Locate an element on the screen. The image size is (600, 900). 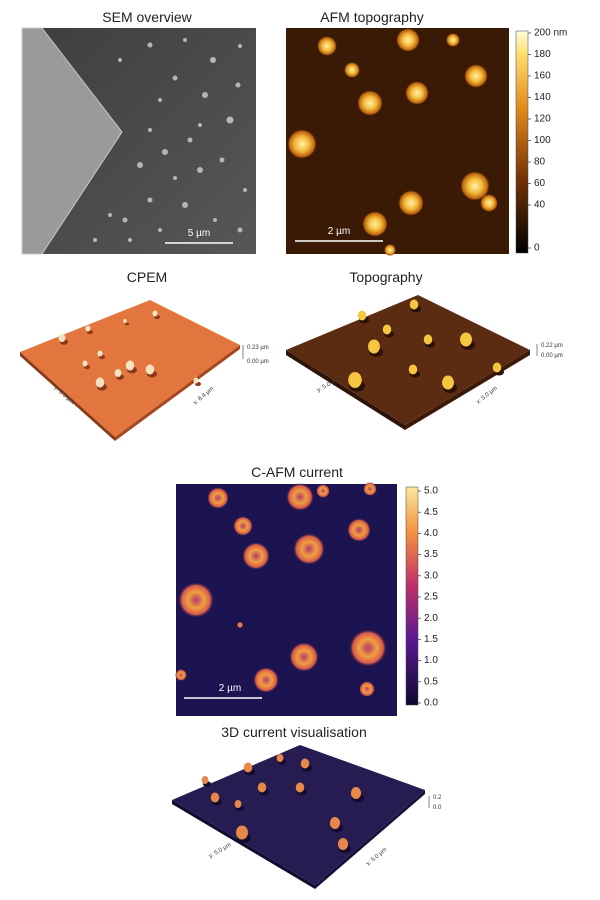
scale-bar-label: 5 µm is located at coordinates (199, 233).